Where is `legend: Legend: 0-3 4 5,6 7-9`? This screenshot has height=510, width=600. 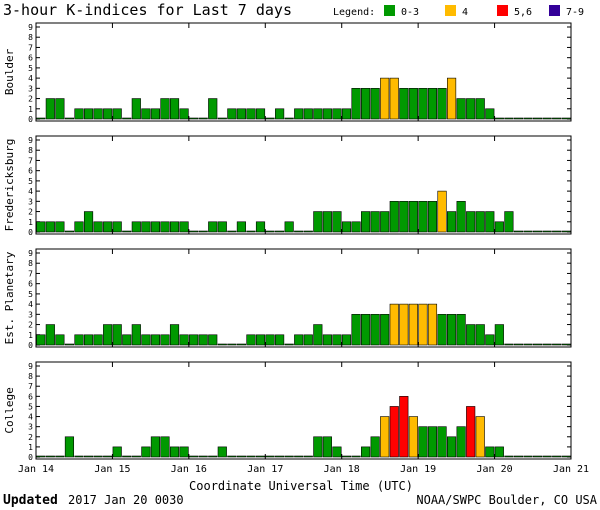
legend: Legend: 0-3 4 5,6 7-9 is located at coordinates (458, 11).